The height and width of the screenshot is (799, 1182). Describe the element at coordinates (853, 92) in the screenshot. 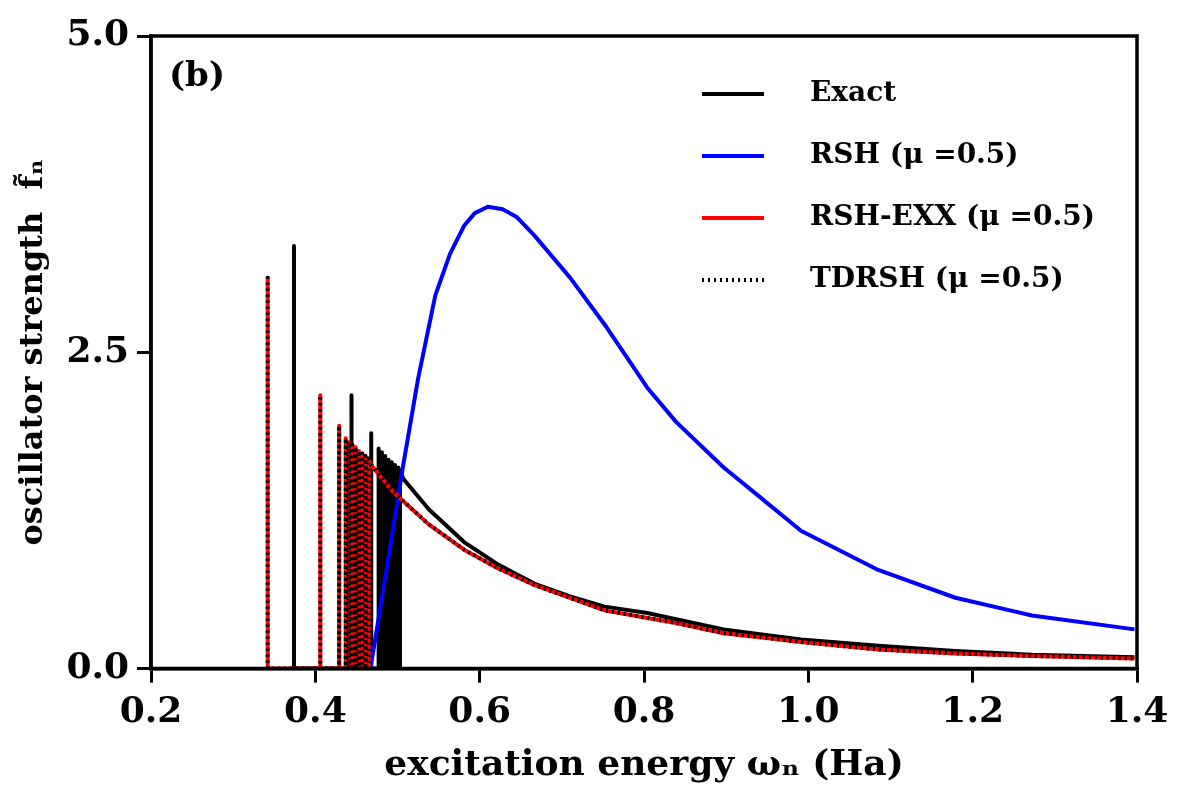

I see `legend-label: Exact` at that location.